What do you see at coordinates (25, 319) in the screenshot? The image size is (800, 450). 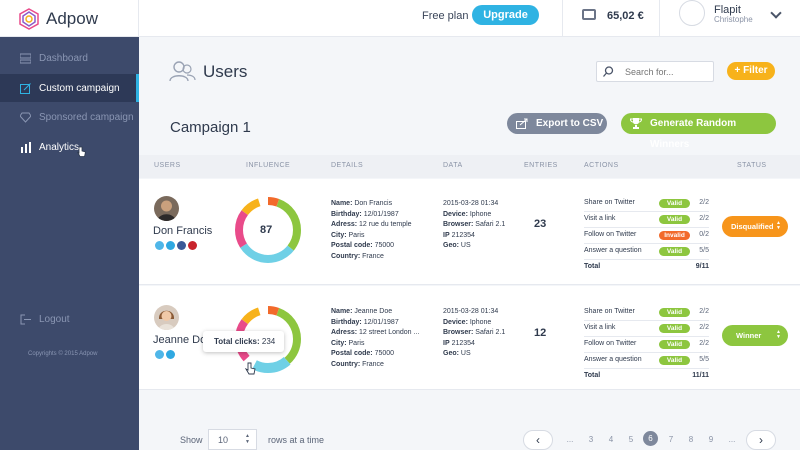 I see `logout-icon` at bounding box center [25, 319].